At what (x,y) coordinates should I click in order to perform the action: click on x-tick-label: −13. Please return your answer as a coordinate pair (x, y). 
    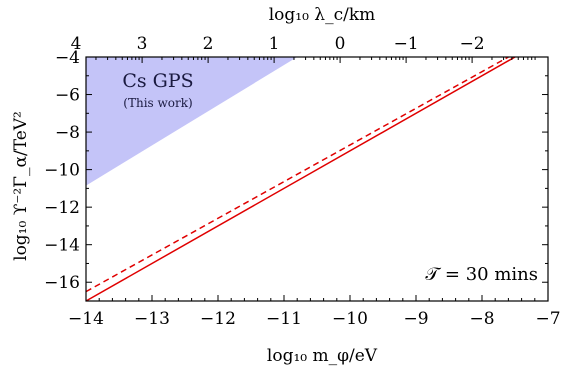
    Looking at the image, I should click on (152, 319).